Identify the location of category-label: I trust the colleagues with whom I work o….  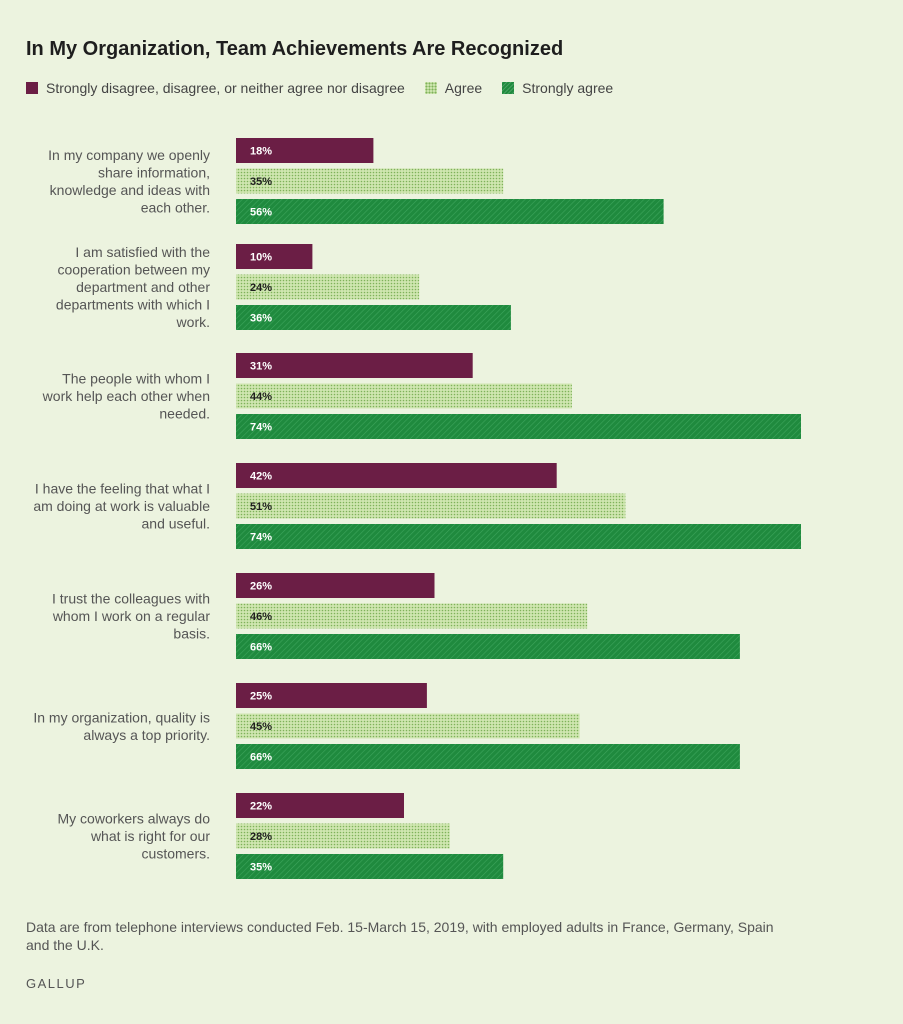
(131, 616).